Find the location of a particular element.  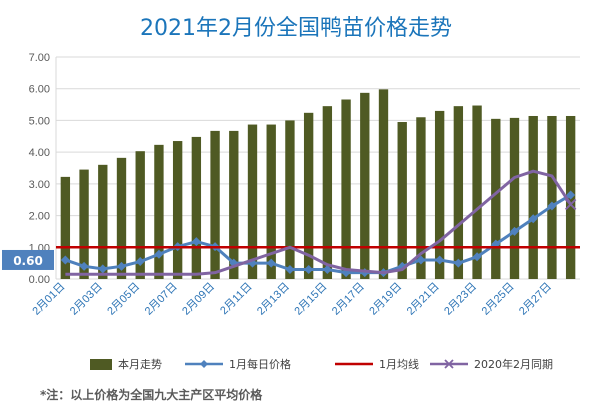

y-tick-label: 6.00 is located at coordinates (39, 90).